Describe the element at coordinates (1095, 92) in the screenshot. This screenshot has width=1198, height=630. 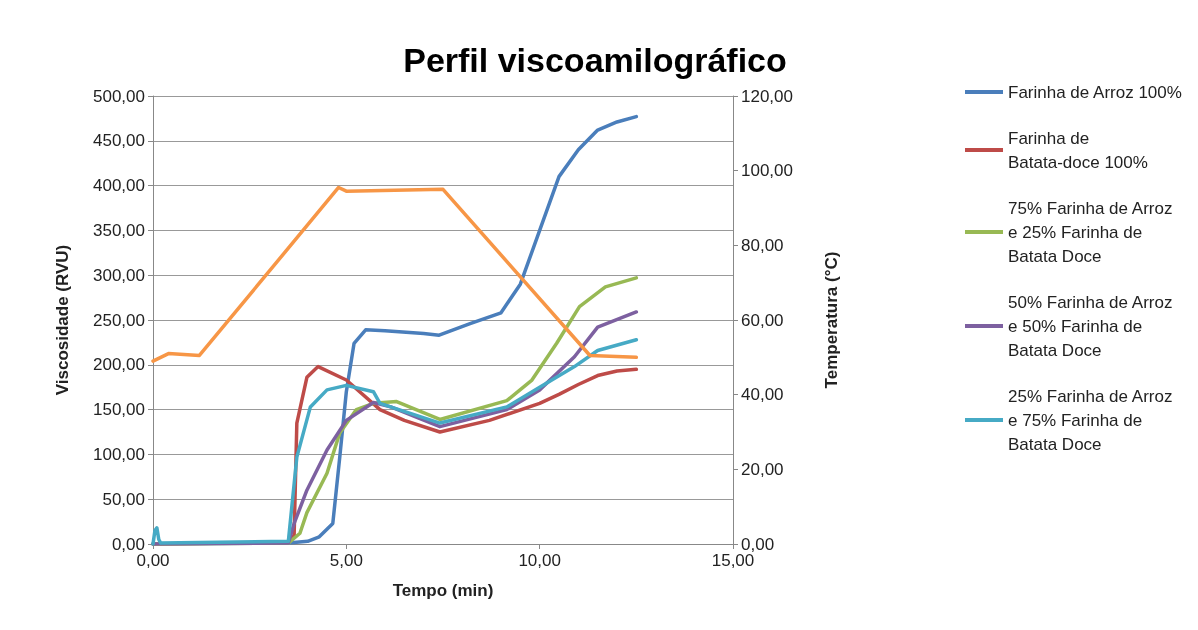
I see `legend-label: Farinha de Arroz 100%` at that location.